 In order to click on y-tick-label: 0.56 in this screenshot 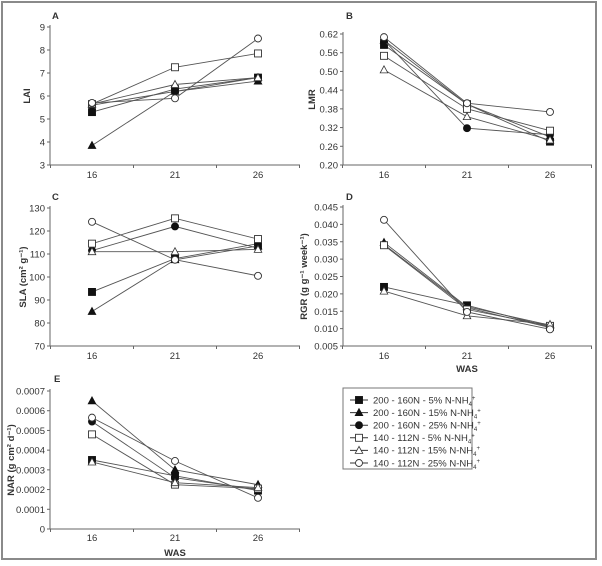, I will do `click(329, 53)`.